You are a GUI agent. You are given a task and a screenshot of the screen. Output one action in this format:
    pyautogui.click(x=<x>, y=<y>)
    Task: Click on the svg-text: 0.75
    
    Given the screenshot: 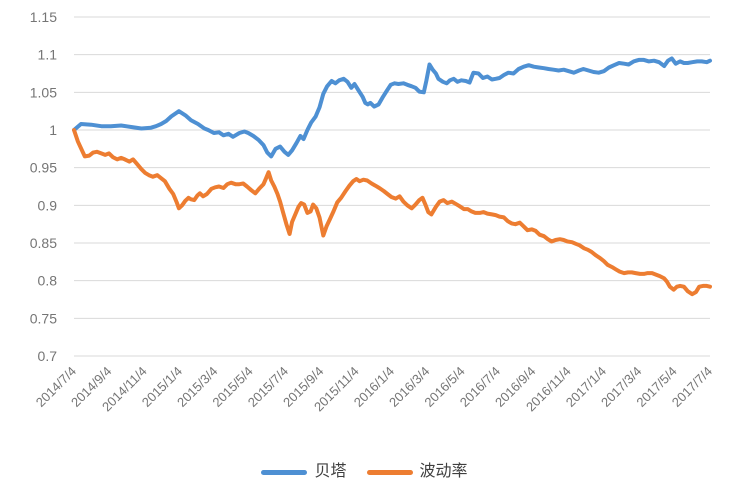 What is the action you would take?
    pyautogui.click(x=43, y=318)
    